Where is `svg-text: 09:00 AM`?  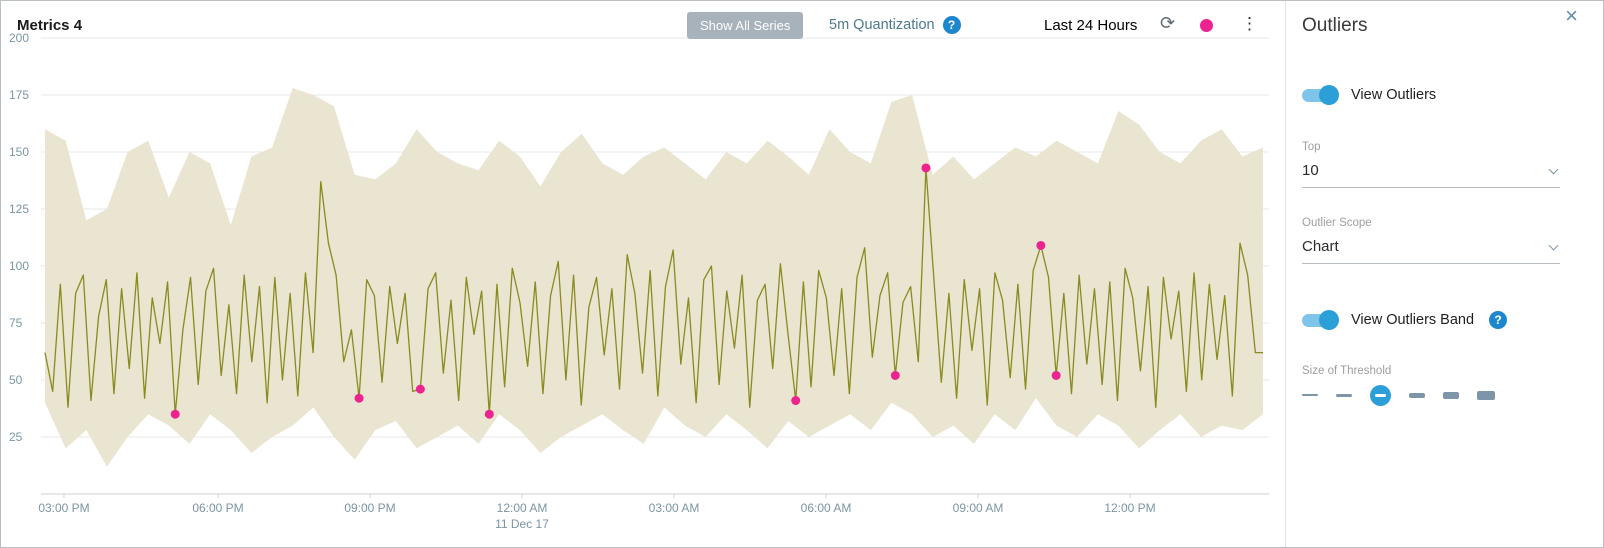
svg-text: 09:00 AM is located at coordinates (978, 508).